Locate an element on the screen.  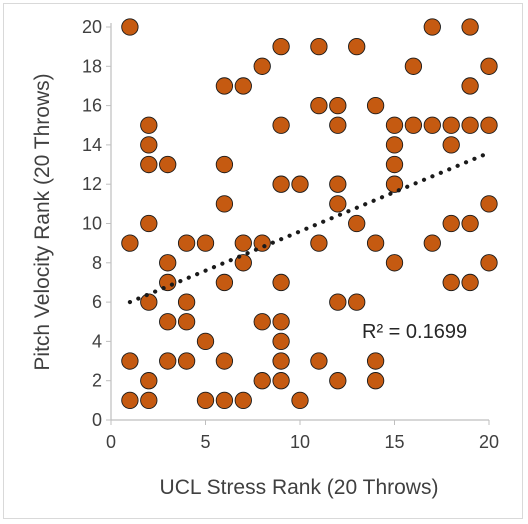
x-axis-title: UCL Stress Rank (20 Throws) is located at coordinates (299, 487).